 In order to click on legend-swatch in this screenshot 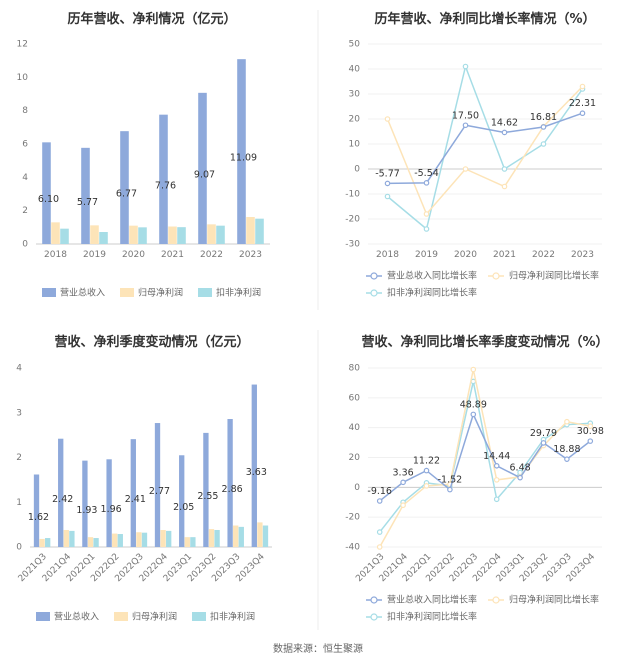, I will do `click(199, 616)`.